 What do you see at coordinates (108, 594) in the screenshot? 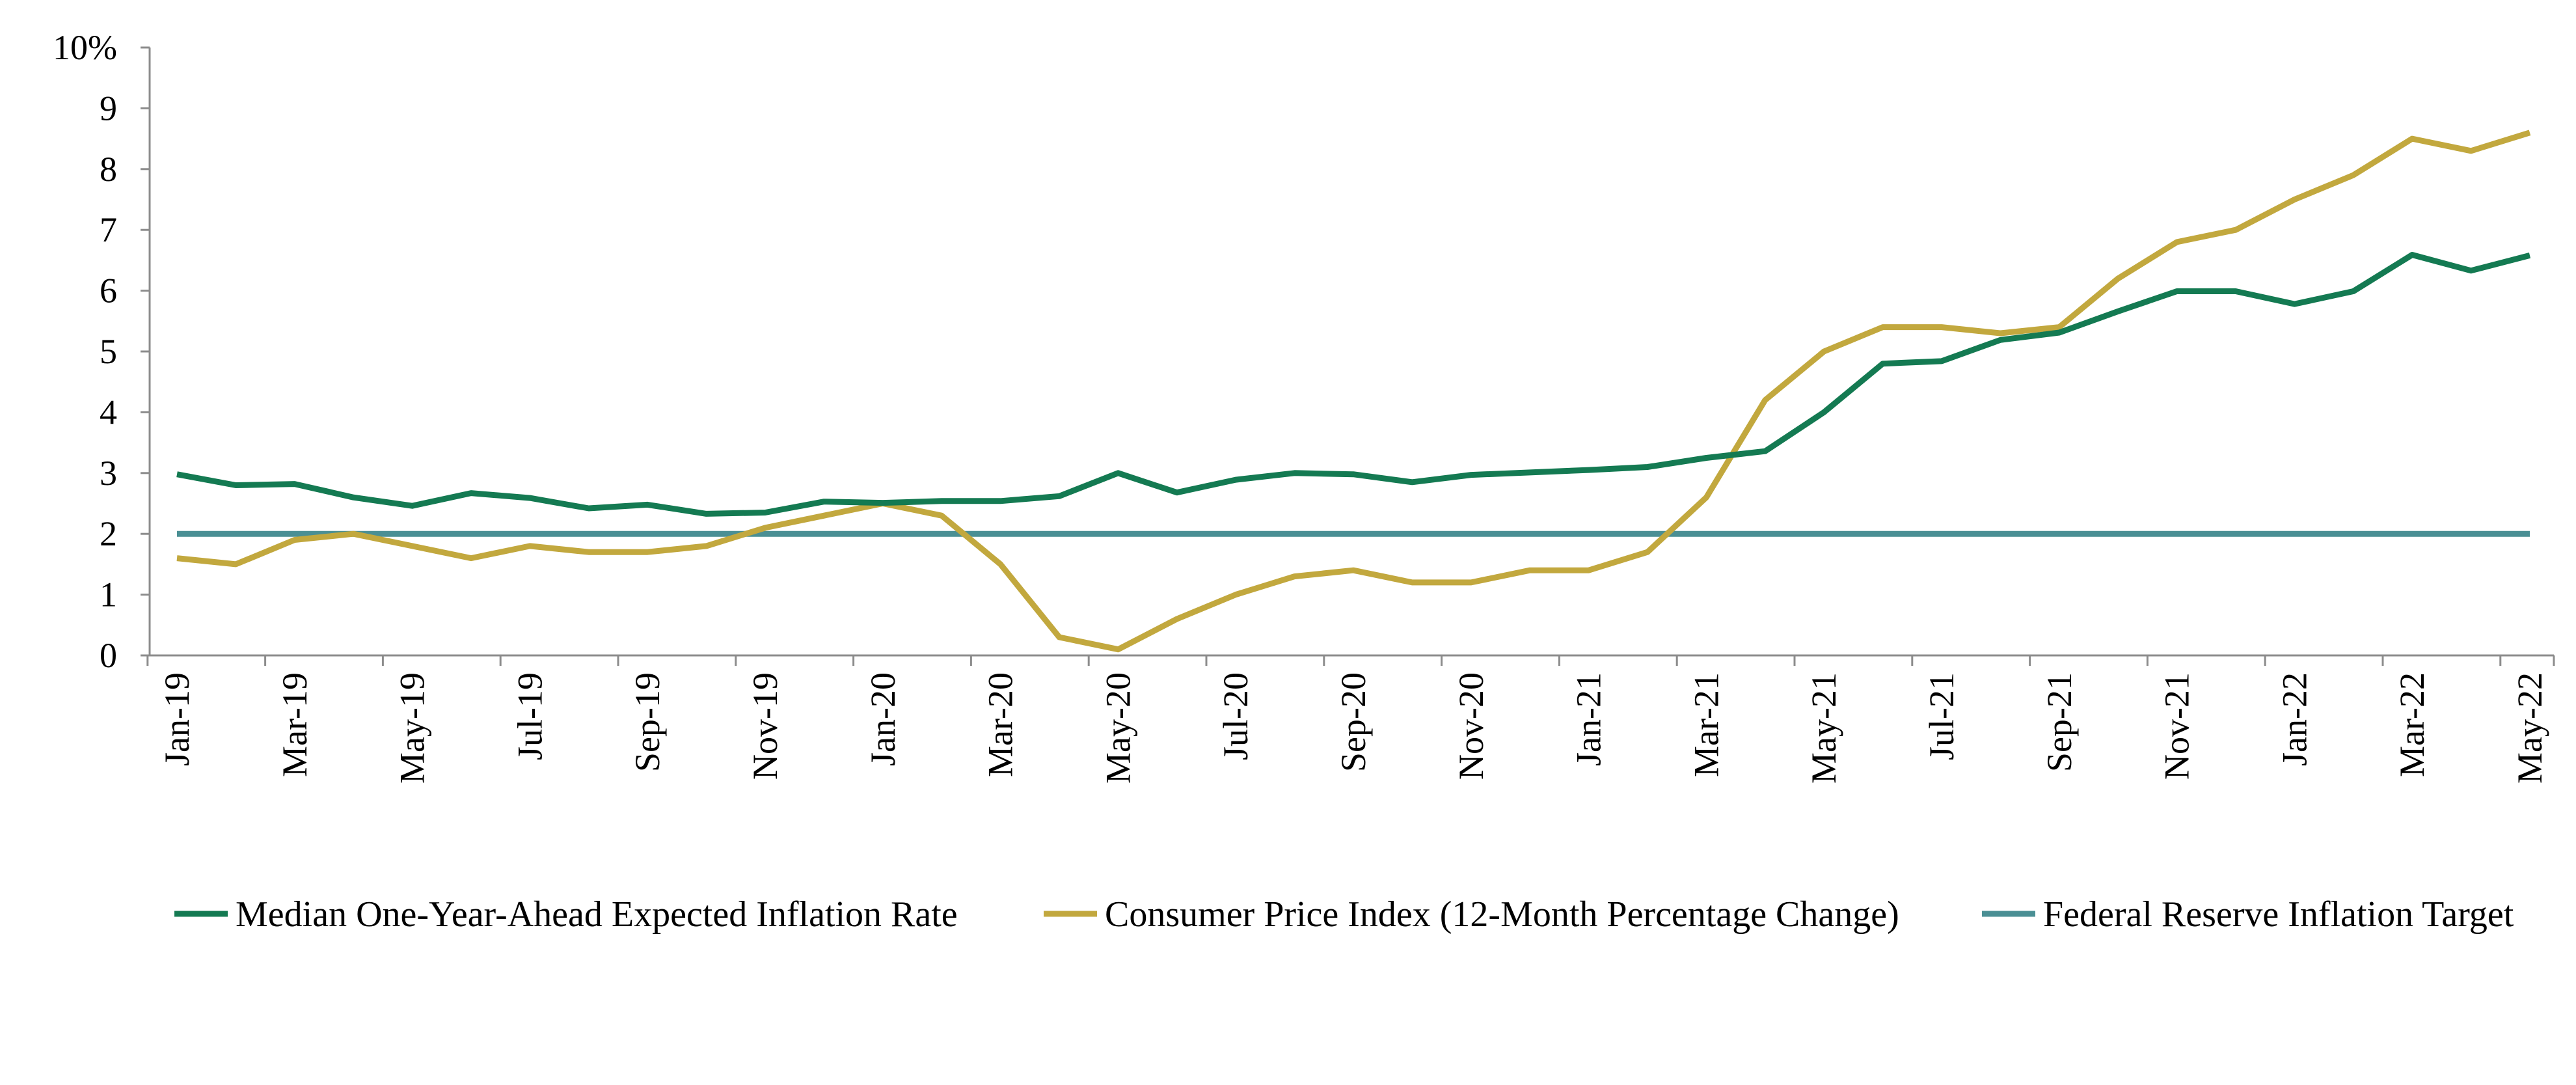
I see `y-tick-label: 1` at bounding box center [108, 594].